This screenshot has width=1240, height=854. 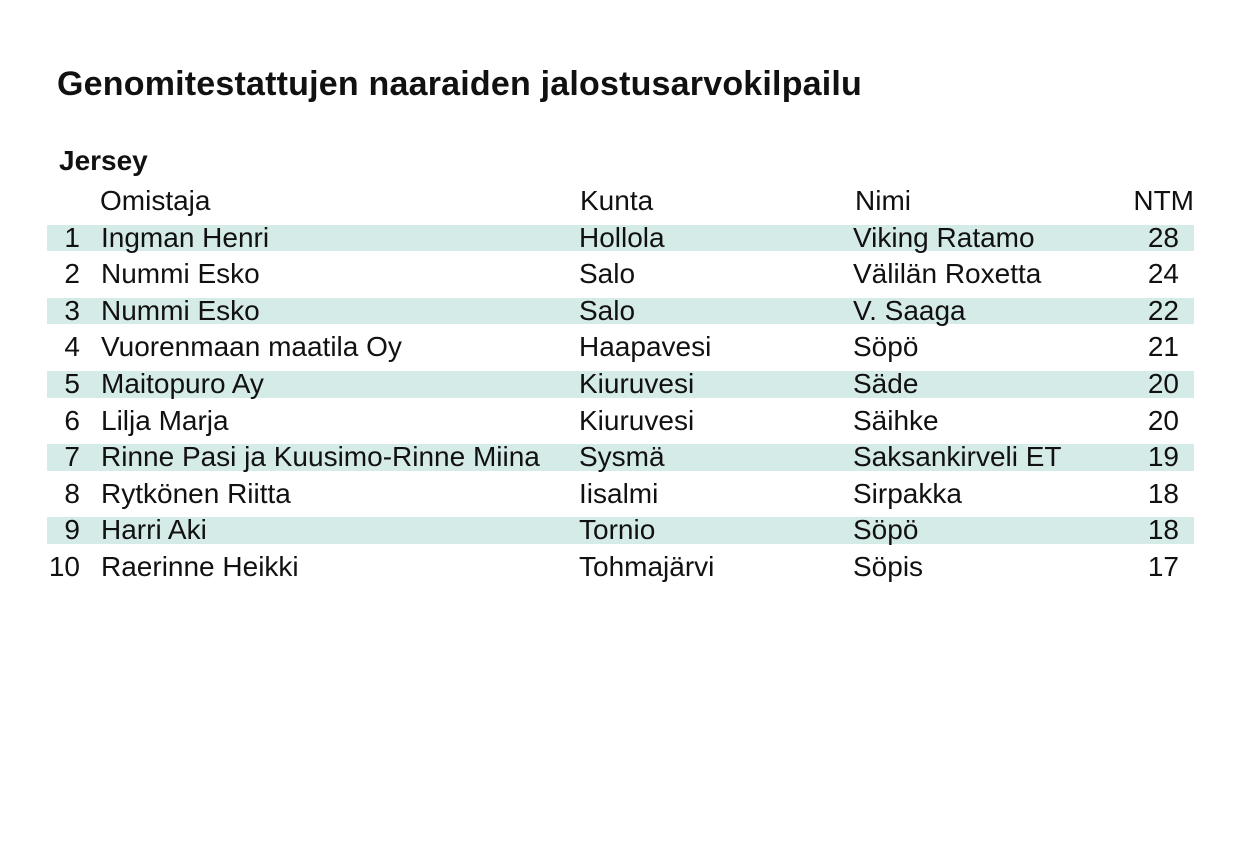 I want to click on row-ntm: 21, so click(x=1163, y=347).